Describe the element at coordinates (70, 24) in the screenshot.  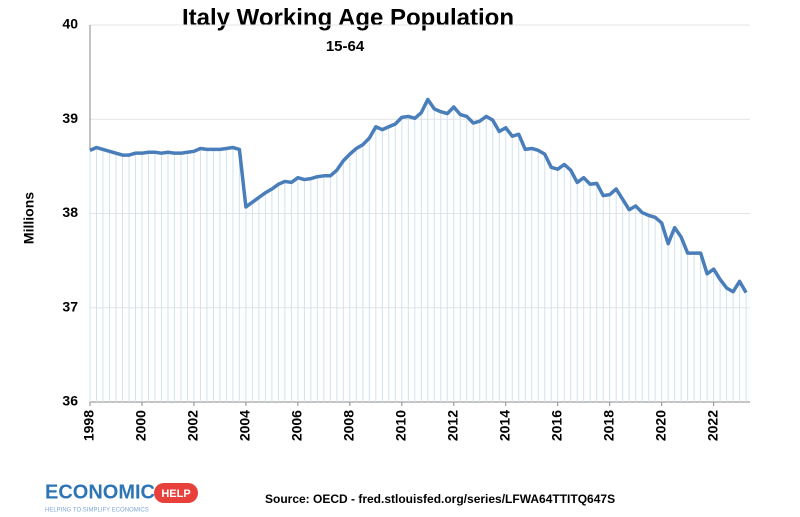
I see `y-tick-label: 40` at that location.